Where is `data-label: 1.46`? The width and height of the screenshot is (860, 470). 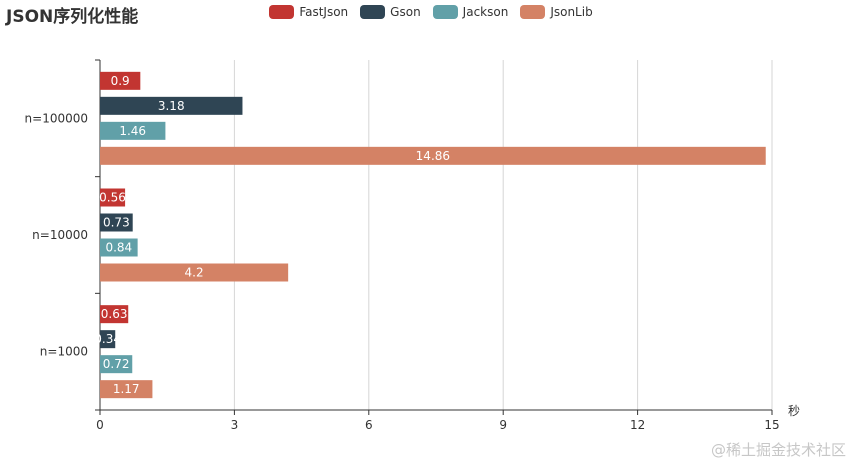 data-label: 1.46 is located at coordinates (132, 131).